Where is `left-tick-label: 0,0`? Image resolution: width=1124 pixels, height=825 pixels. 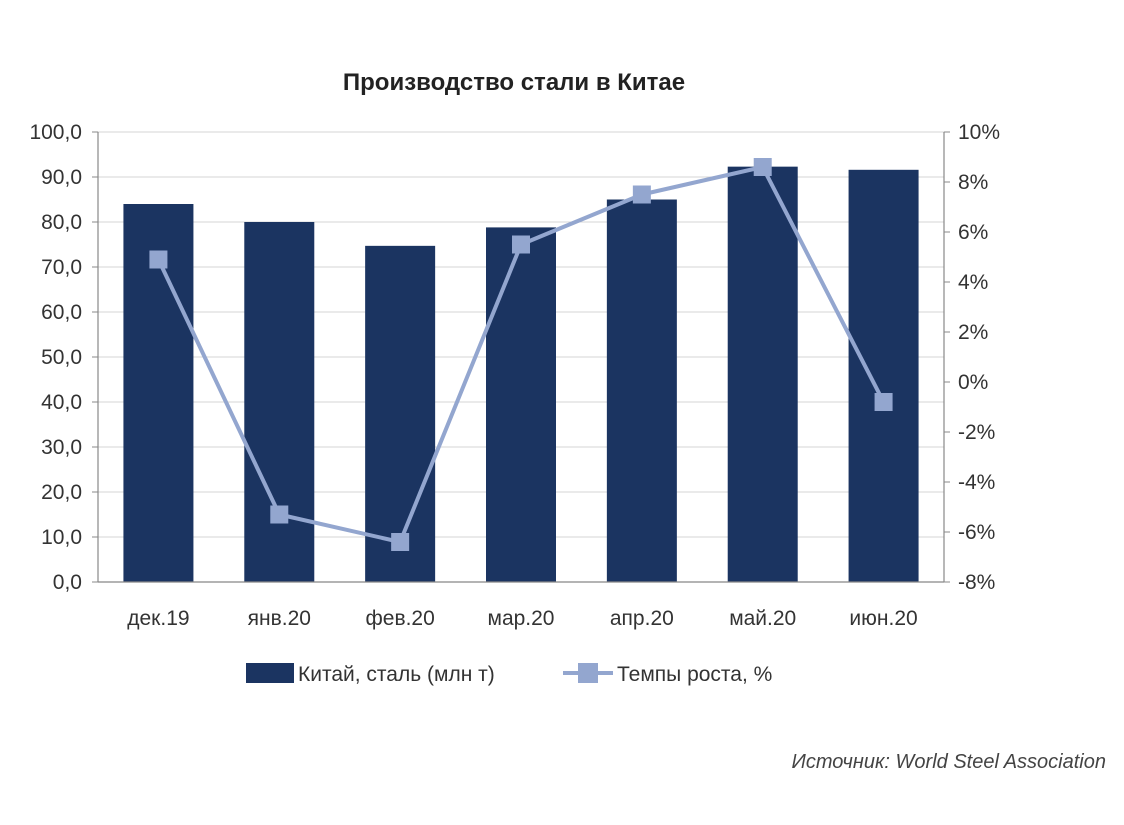 left-tick-label: 0,0 is located at coordinates (67, 582).